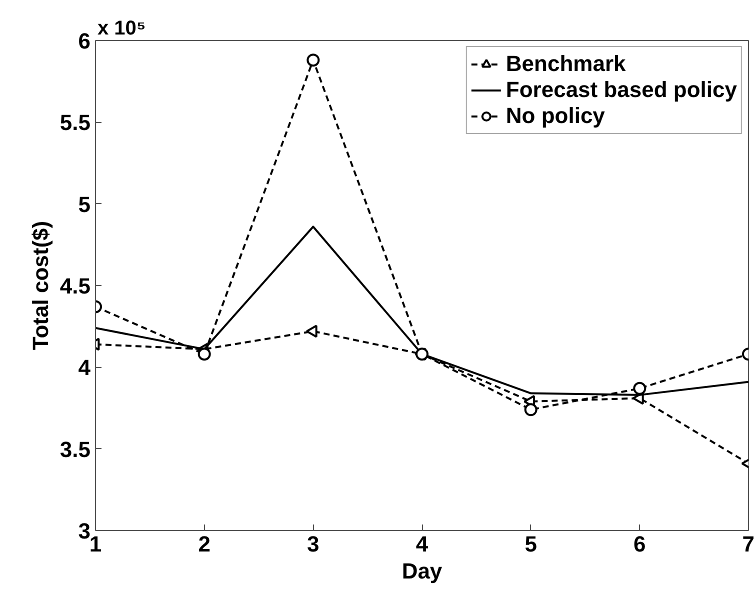 Image resolution: width=754 pixels, height=600 pixels. What do you see at coordinates (84, 41) in the screenshot?
I see `y-tick-label: 6` at bounding box center [84, 41].